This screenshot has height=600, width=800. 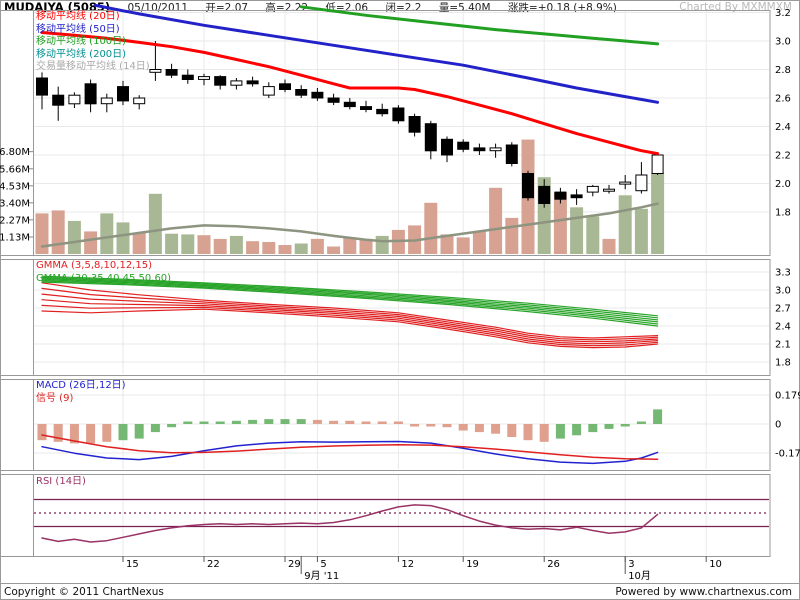 What do you see at coordinates (401, 513) in the screenshot?
I see `rsi-level-lines` at bounding box center [401, 513].